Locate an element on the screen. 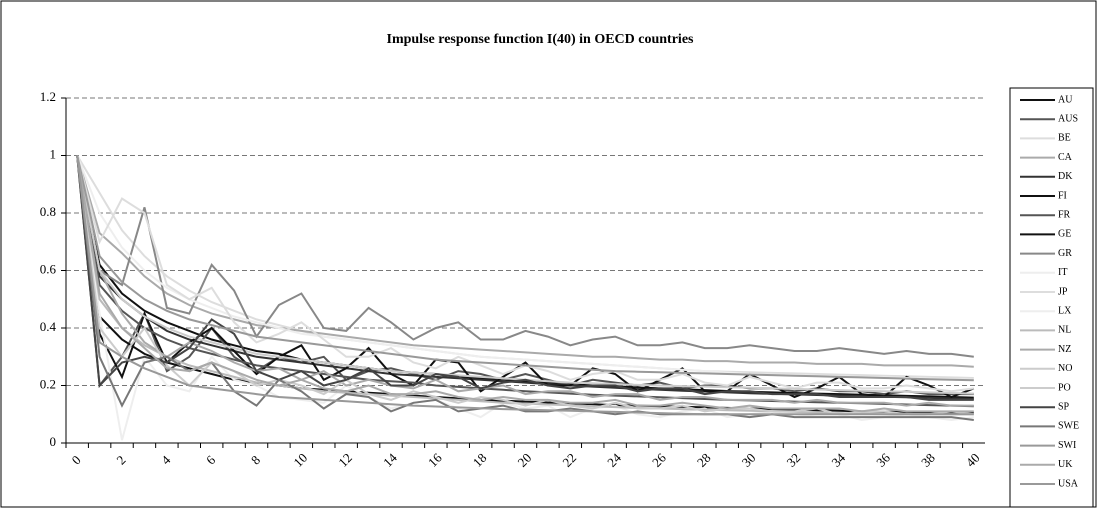  y-tick-label: 1 is located at coordinates (53, 153).